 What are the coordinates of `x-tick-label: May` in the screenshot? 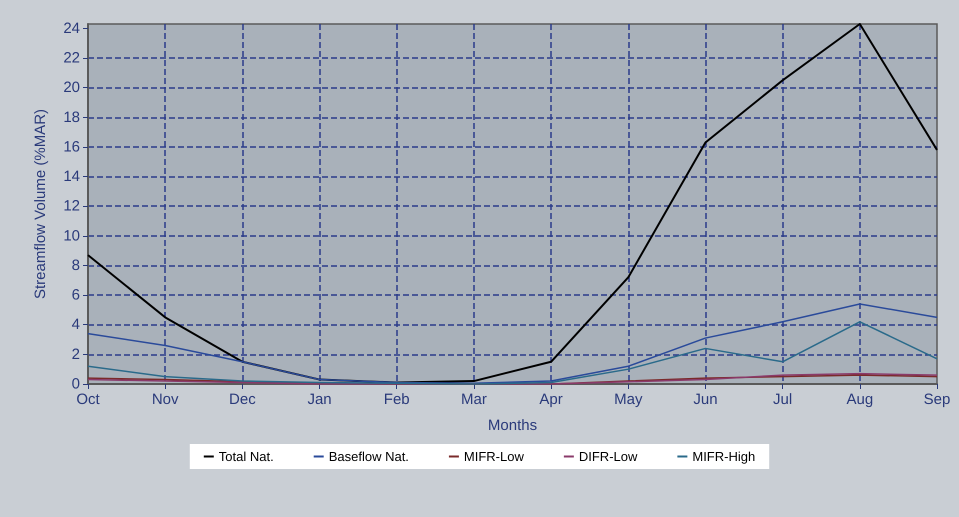 It's located at (628, 399).